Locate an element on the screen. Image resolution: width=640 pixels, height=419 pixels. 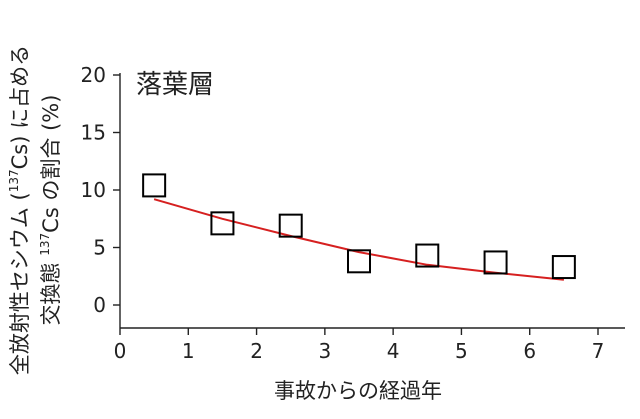
y-tick-label: 15 is located at coordinates (93, 133).